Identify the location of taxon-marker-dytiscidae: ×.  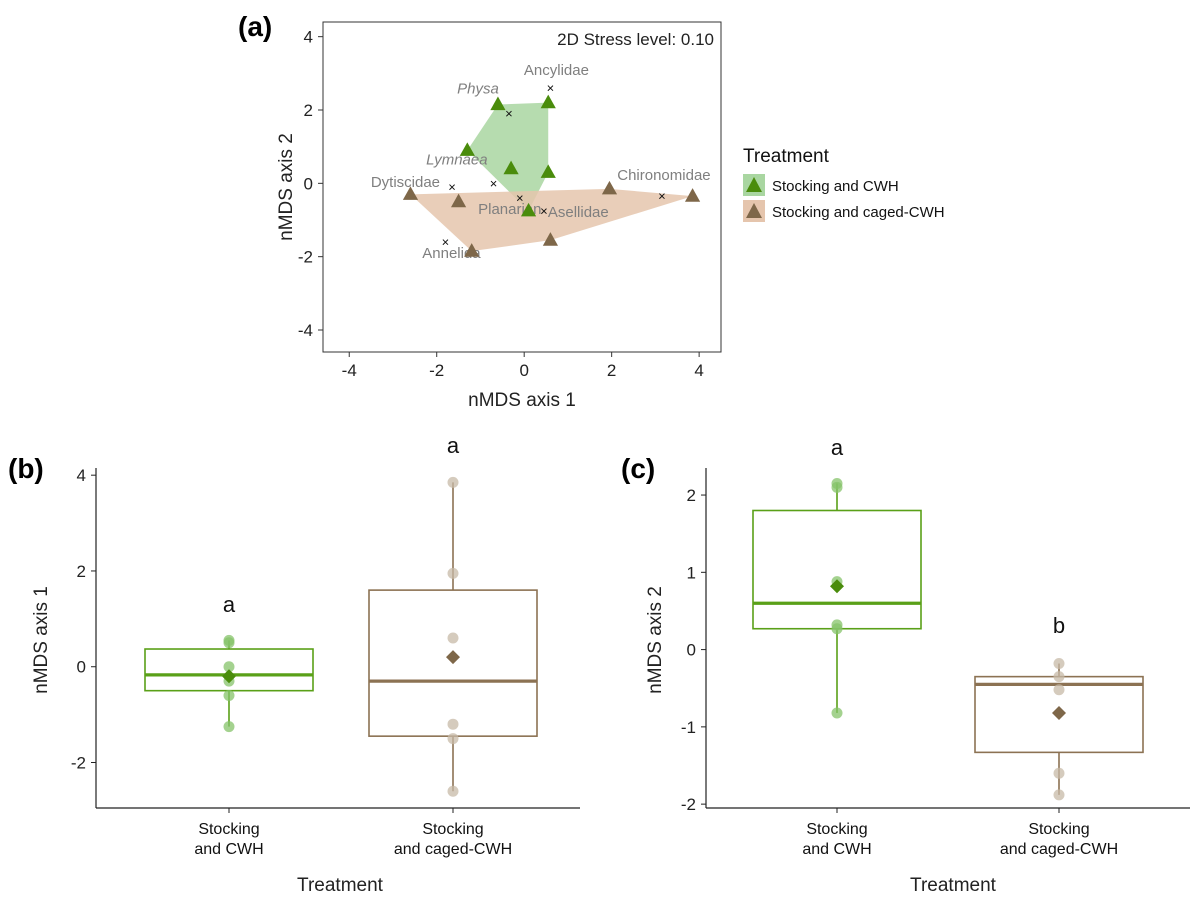
(452, 187).